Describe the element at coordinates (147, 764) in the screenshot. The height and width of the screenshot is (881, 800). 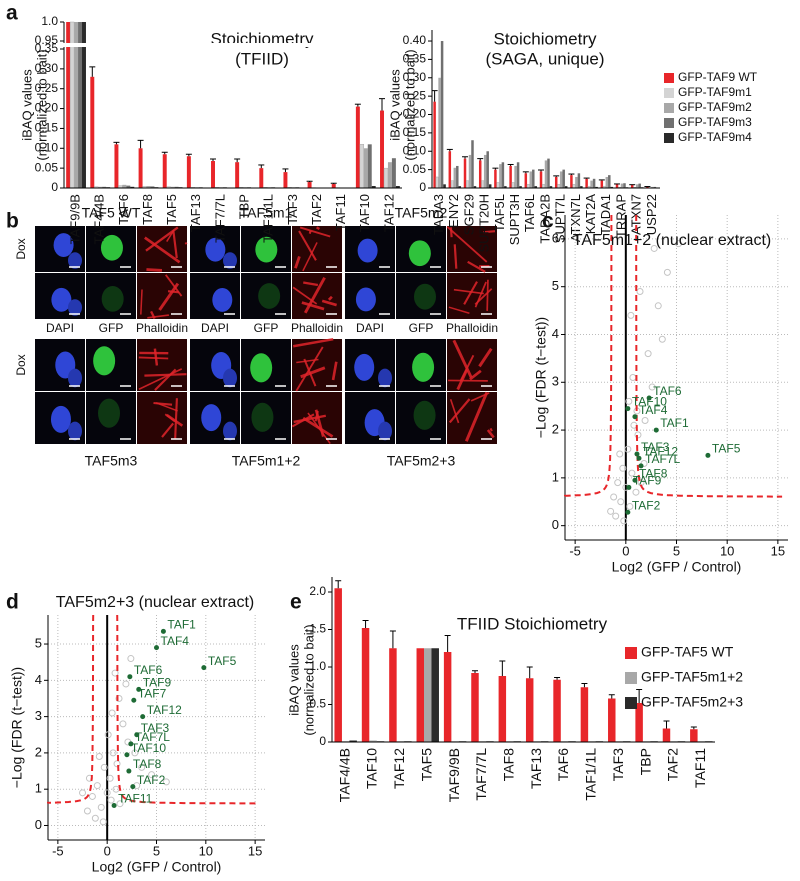
I see `point-label: TAF8` at that location.